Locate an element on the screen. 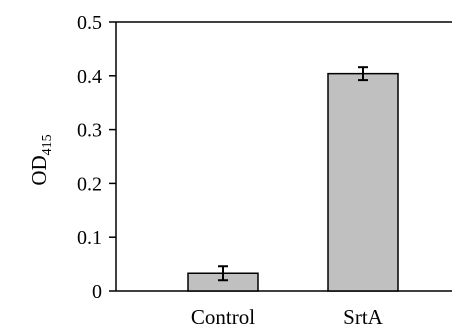  y-axis-title-main: OD is located at coordinates (39, 170).